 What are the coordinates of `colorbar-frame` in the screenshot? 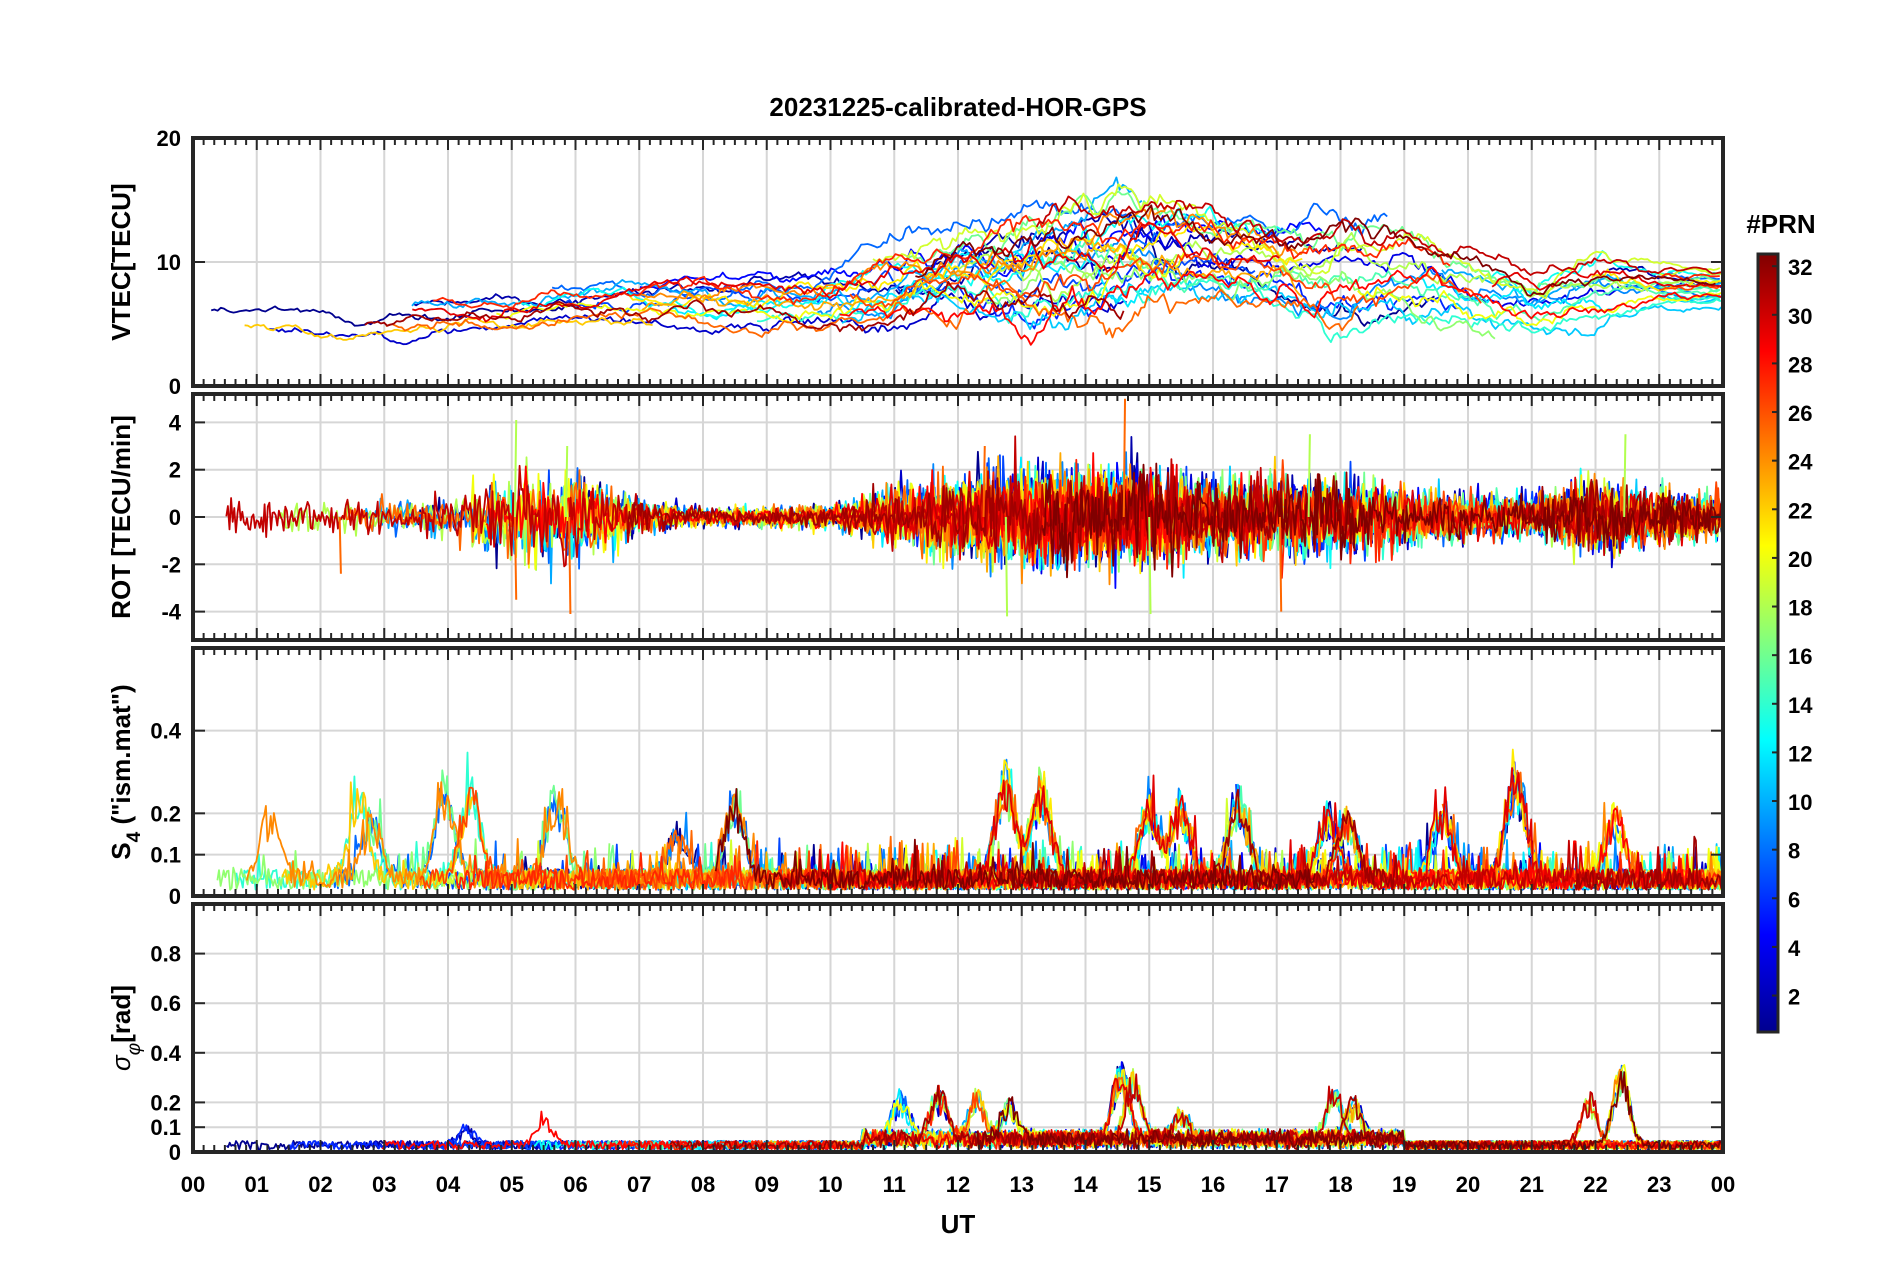 It's located at (1768, 643).